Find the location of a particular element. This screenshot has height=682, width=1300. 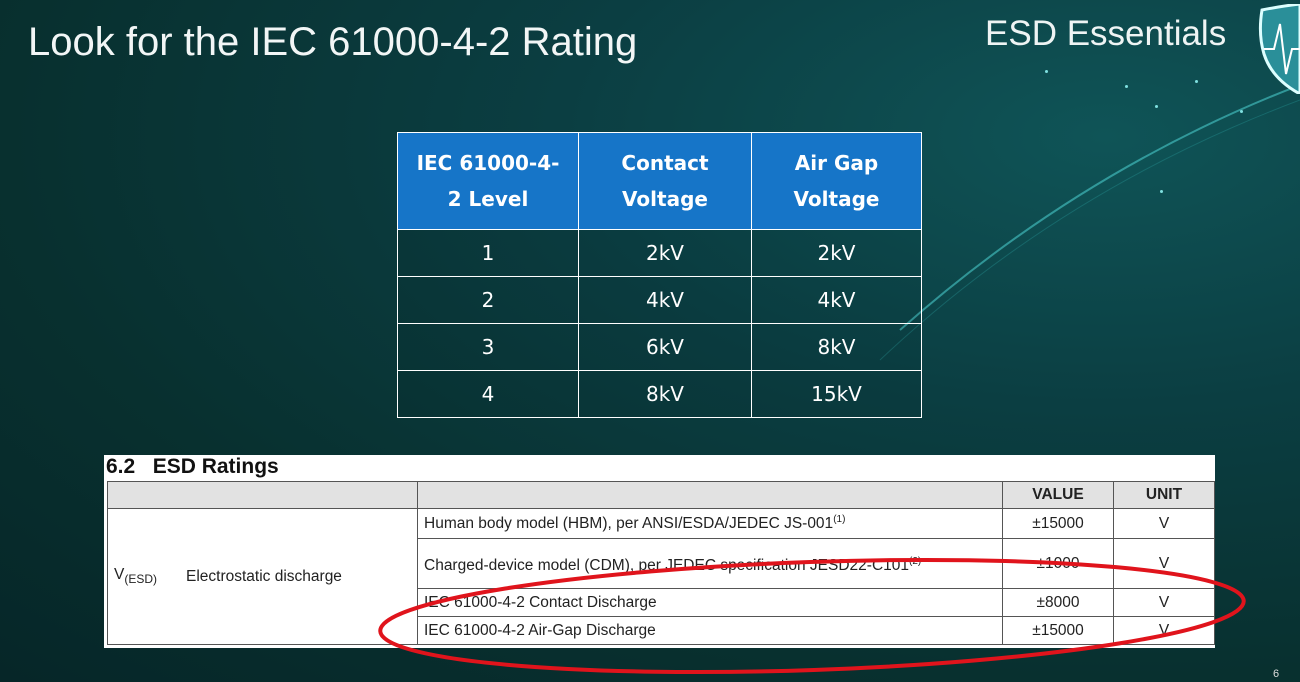

esd-ratings-heading: 6.2 ESD Ratings is located at coordinates (192, 466).